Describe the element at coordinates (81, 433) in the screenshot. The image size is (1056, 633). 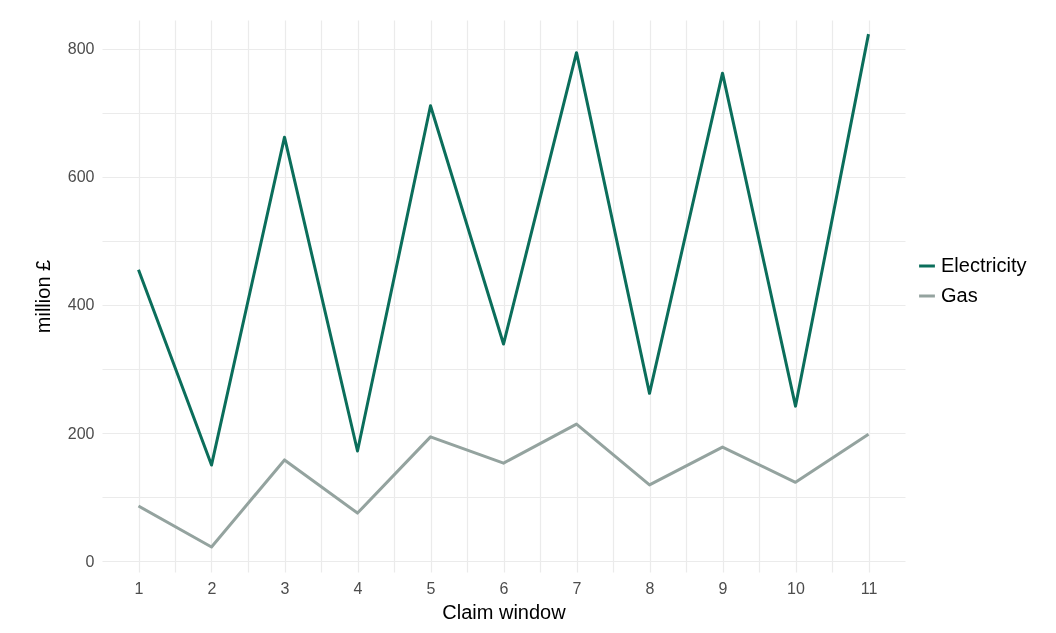
I see `y-tick-label: 200` at that location.